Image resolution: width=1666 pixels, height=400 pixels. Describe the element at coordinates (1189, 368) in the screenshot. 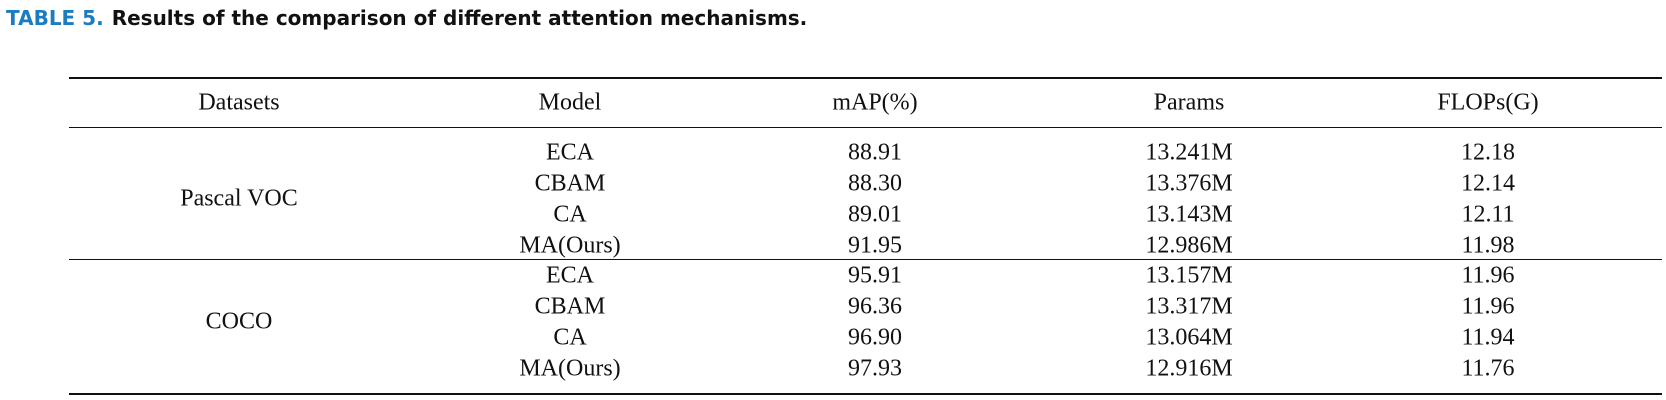

I see `table-cell: 12.916M` at that location.